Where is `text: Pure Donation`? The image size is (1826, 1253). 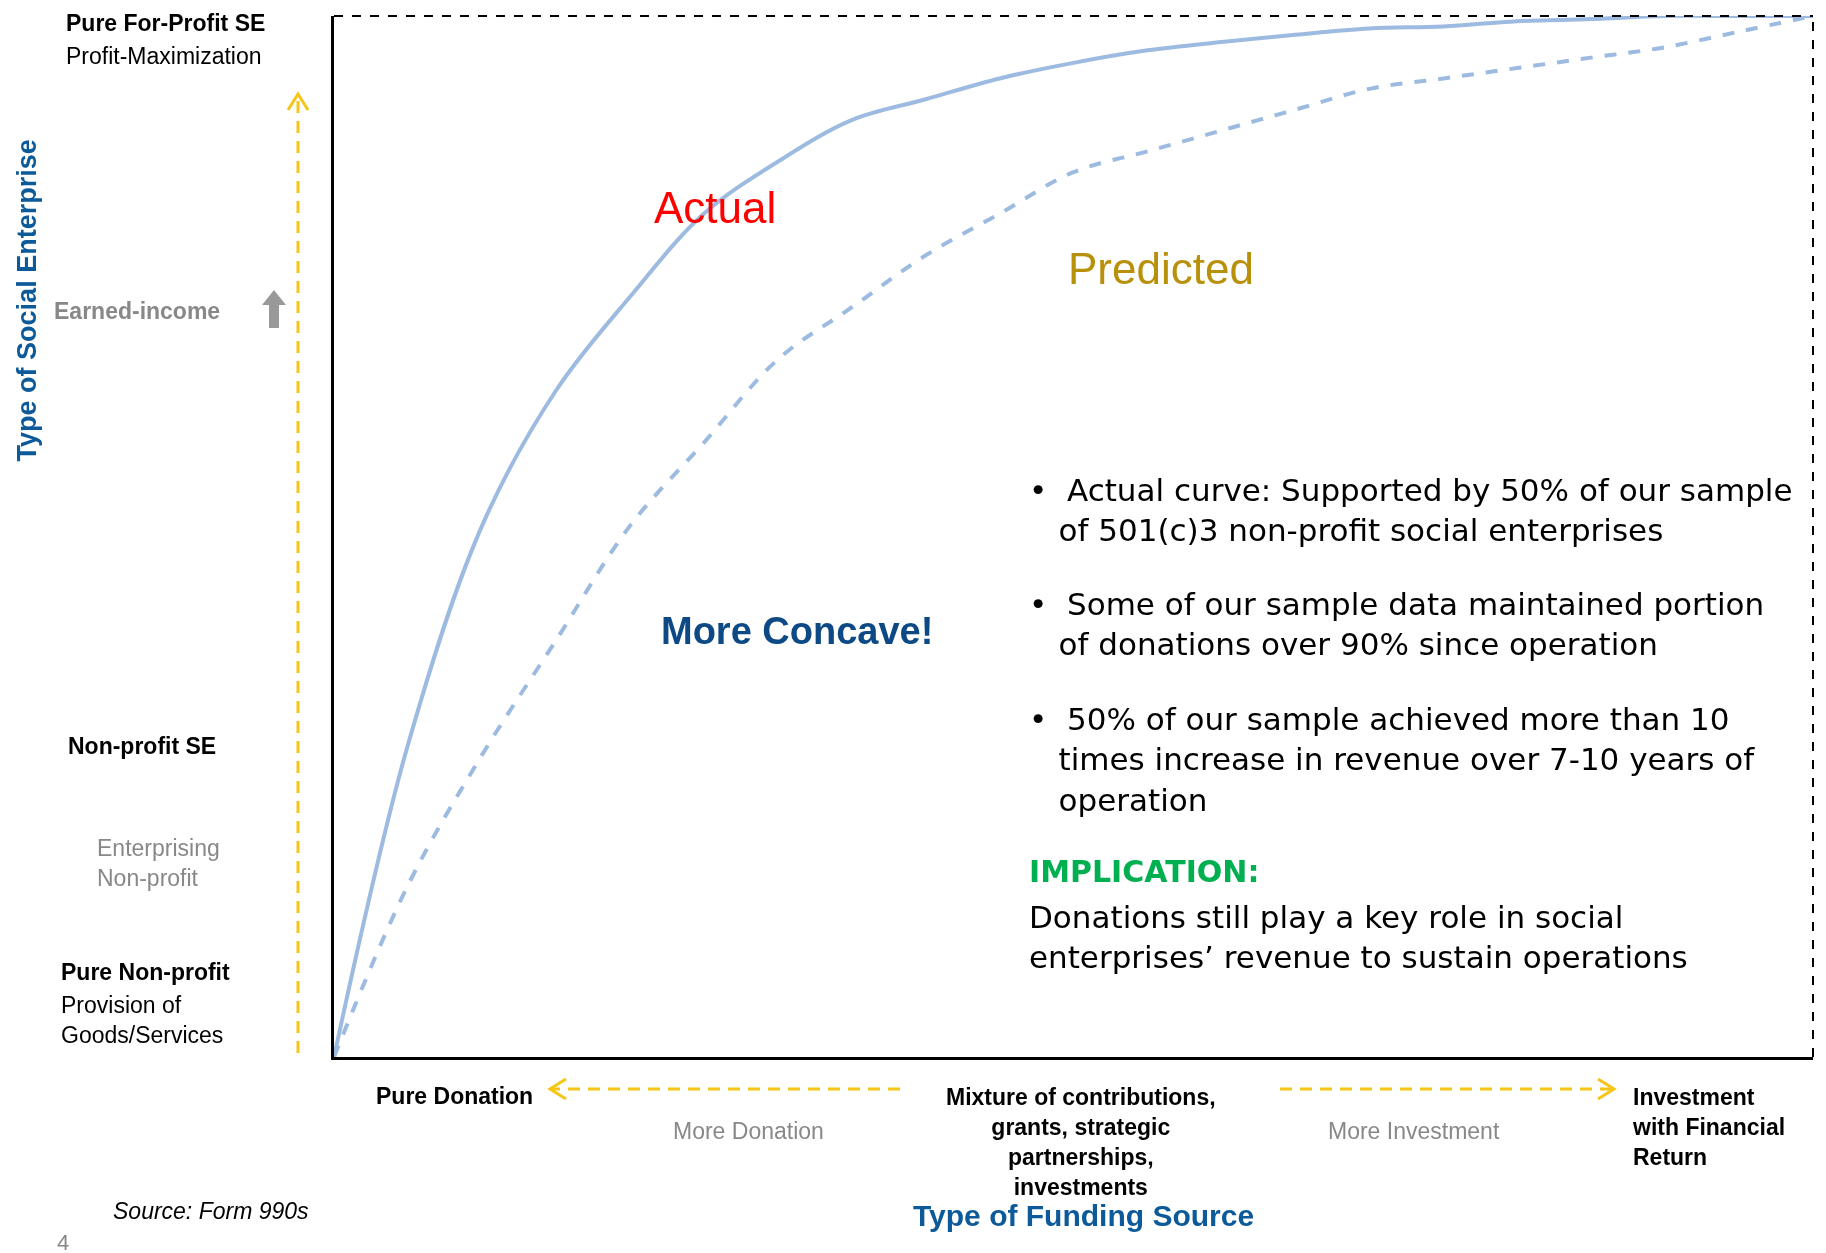
text: Pure Donation is located at coordinates (455, 1096).